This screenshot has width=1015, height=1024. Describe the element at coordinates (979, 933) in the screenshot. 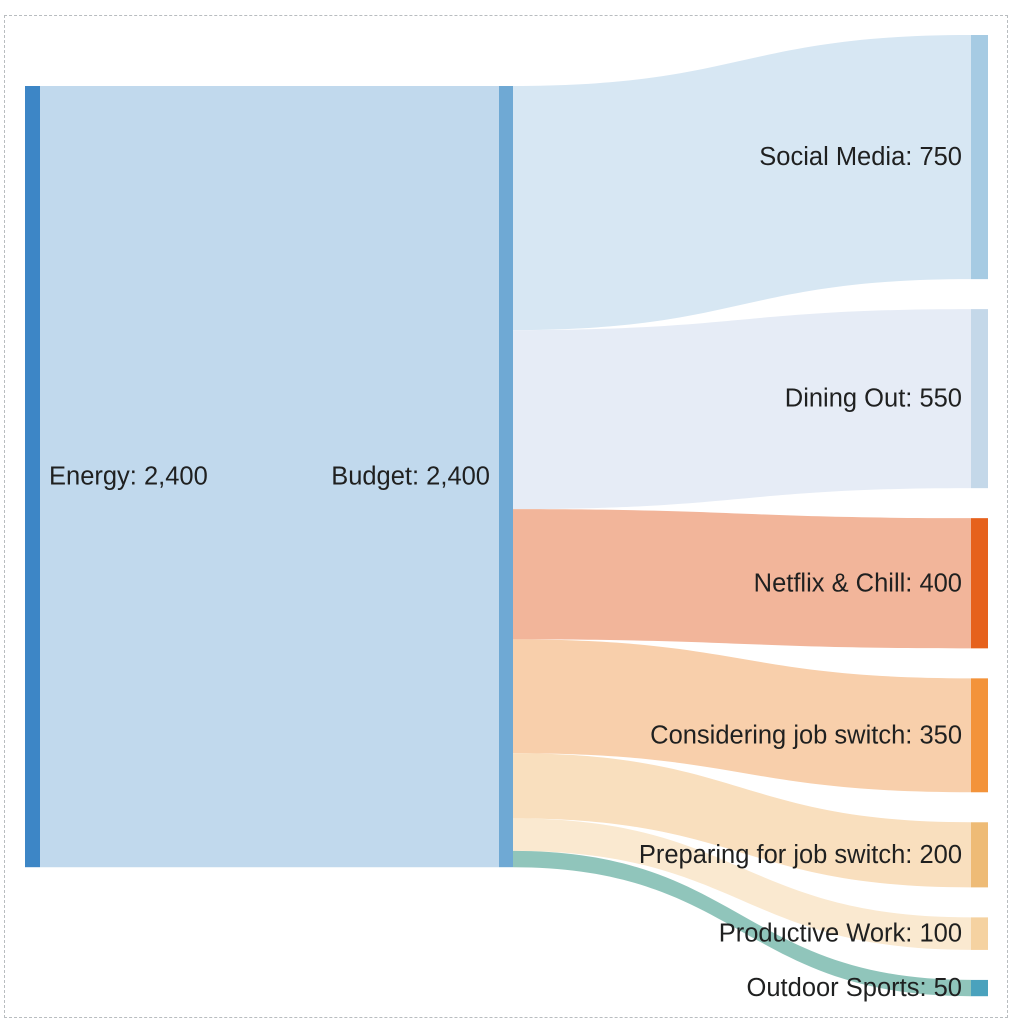

I see `node-productive` at that location.